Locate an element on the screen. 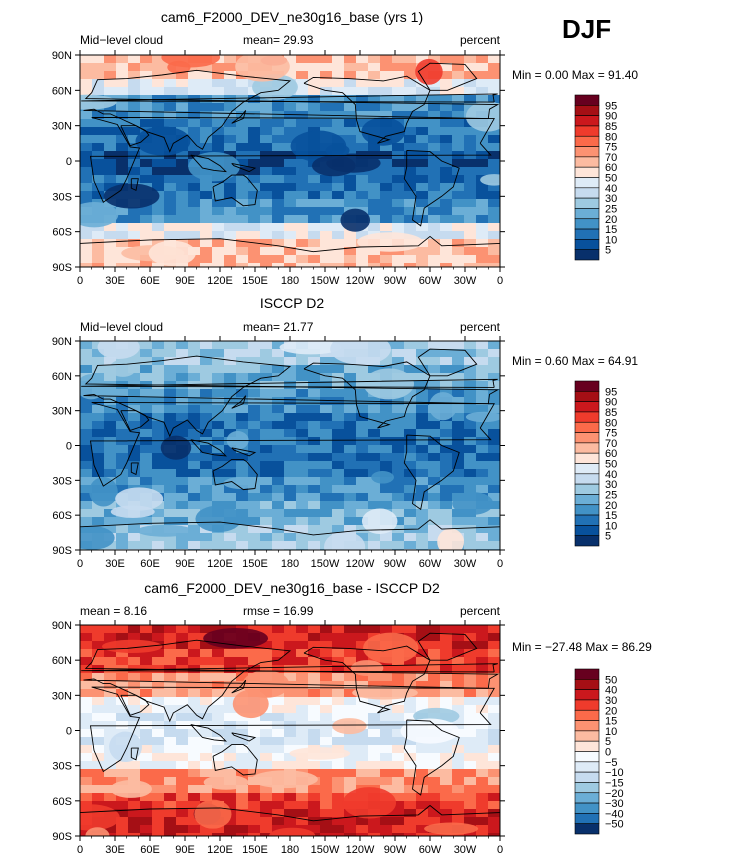 This screenshot has width=733, height=864. colorbar-label: 95 is located at coordinates (611, 392).